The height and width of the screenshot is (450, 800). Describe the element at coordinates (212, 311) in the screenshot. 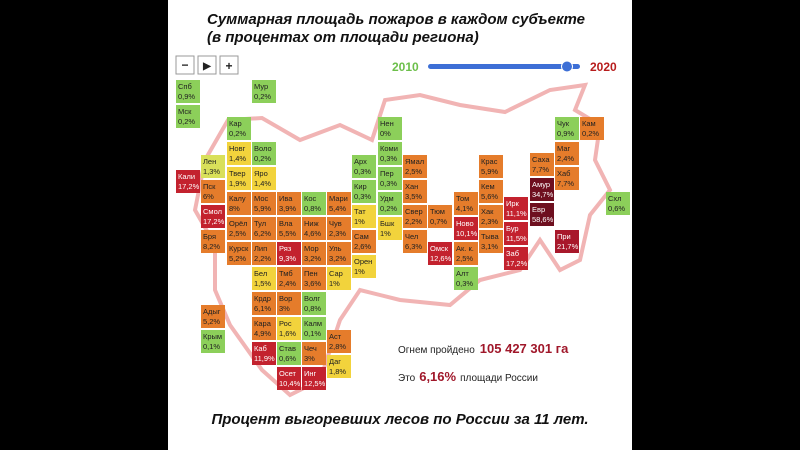

I see `tile-label: Адыг` at that location.